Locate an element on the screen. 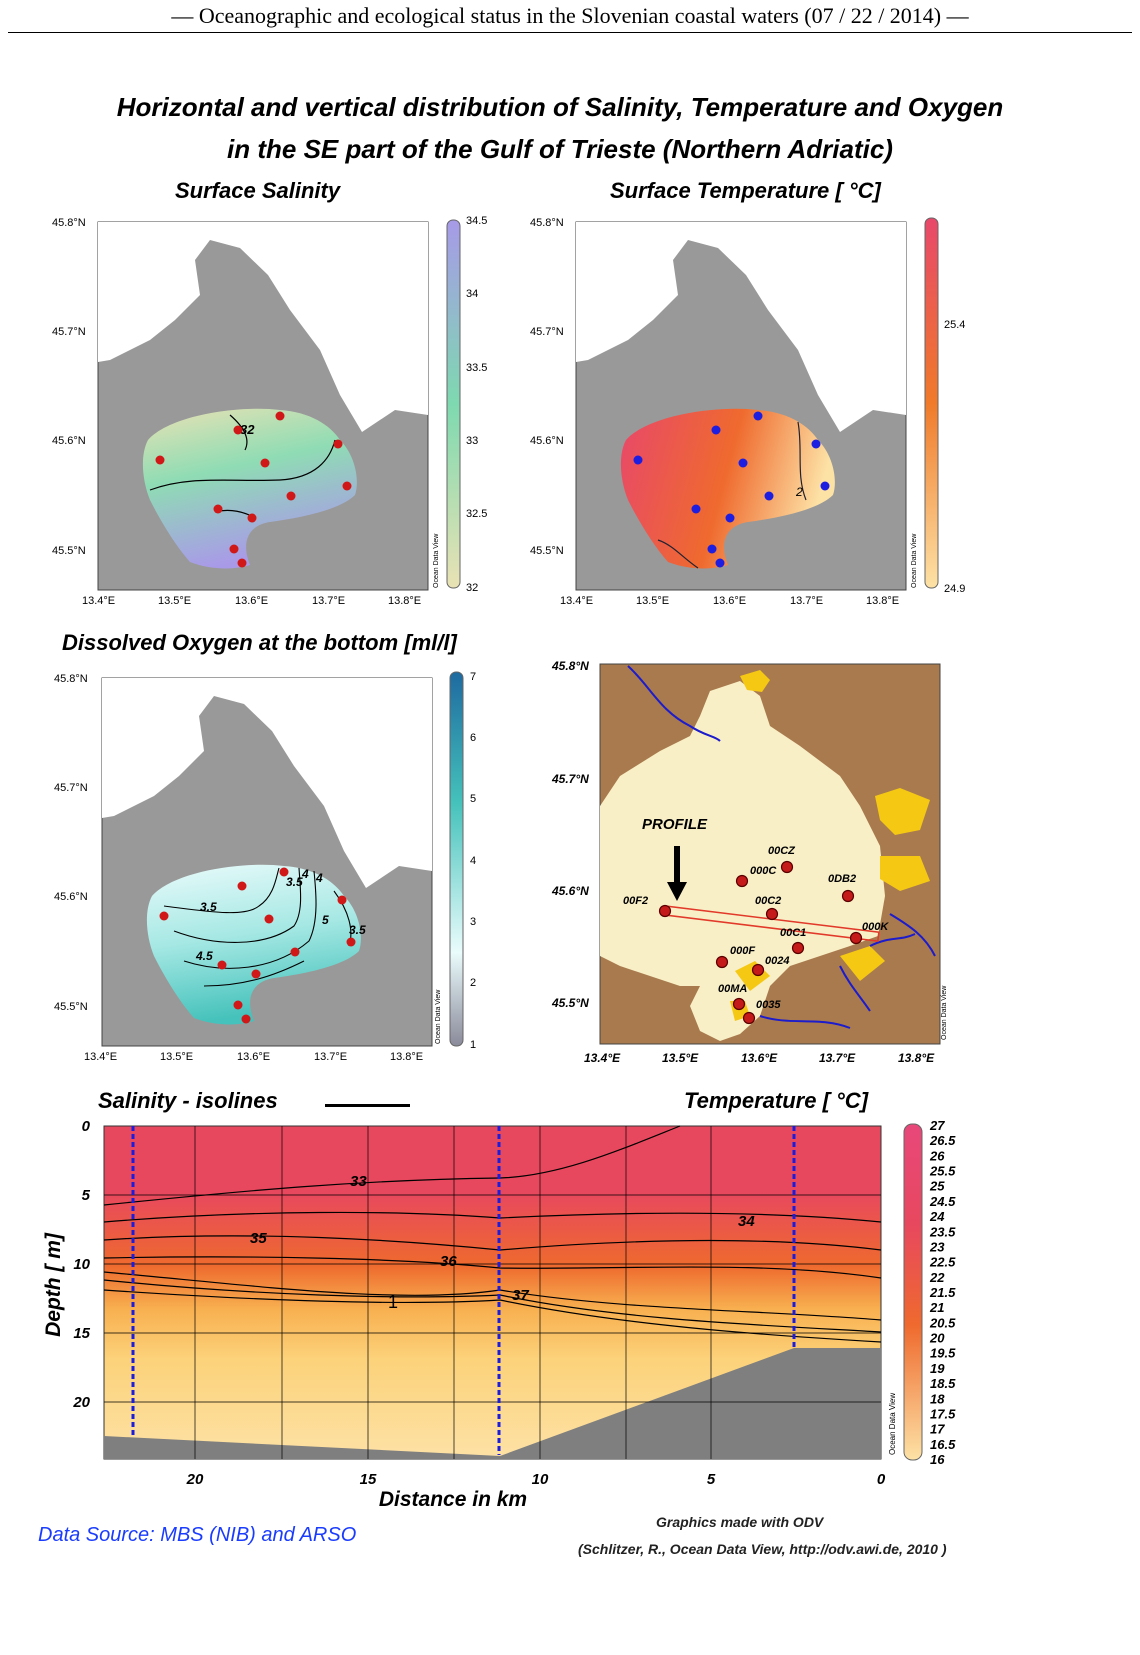 The height and width of the screenshot is (1655, 1140). colorbar-label: 21.5 is located at coordinates (942, 1292).